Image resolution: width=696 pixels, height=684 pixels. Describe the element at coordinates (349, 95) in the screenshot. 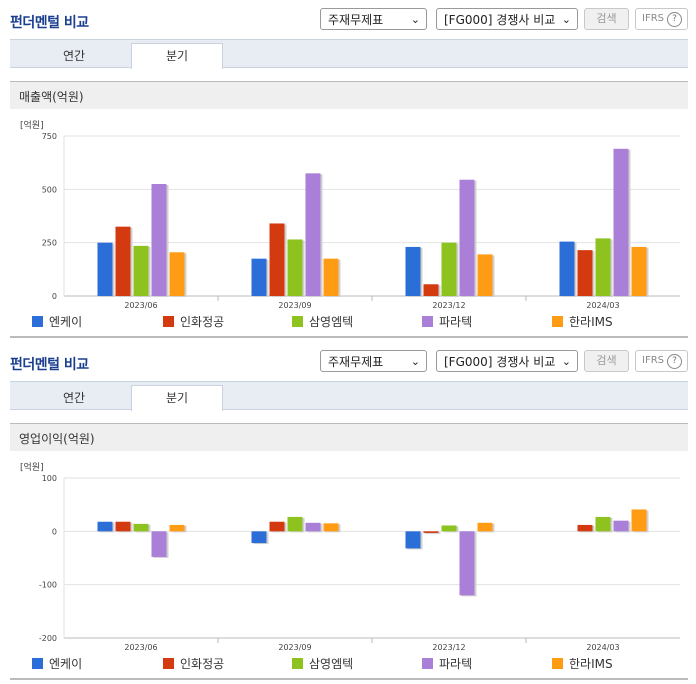

I see `section-header: 매출액(억원)` at that location.